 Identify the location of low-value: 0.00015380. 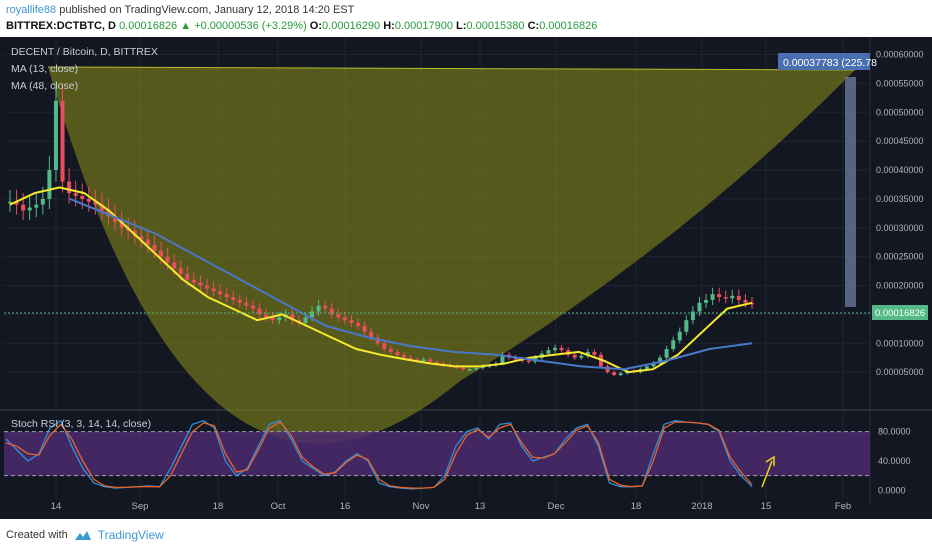
(495, 26).